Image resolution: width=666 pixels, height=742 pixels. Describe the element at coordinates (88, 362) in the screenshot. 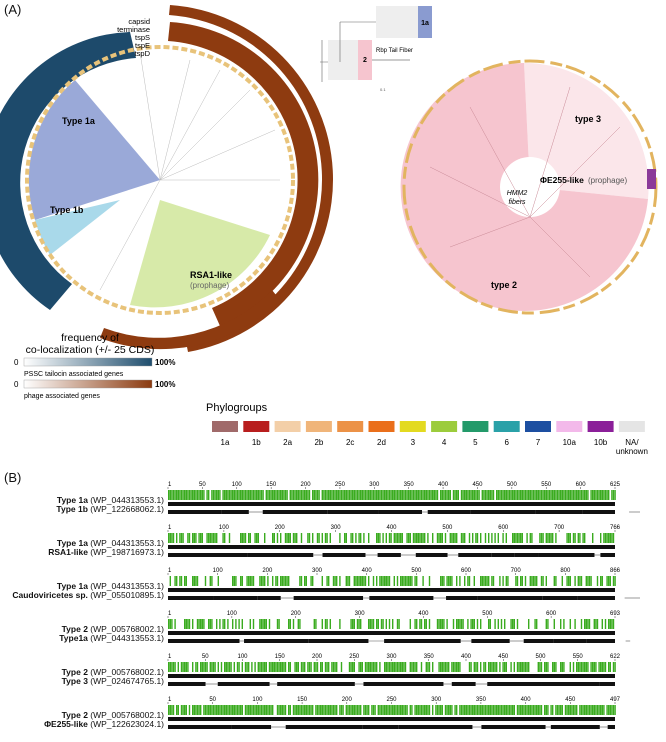

I see `bar1-gradient` at that location.